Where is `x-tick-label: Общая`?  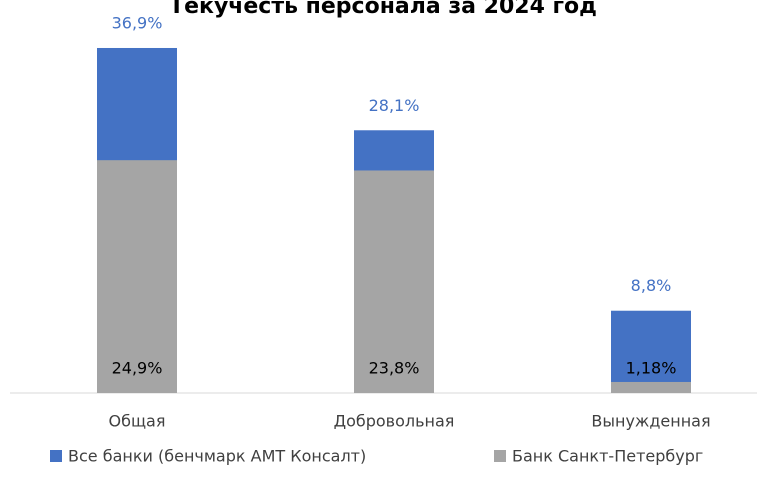
x-tick-label: Общая is located at coordinates (137, 421).